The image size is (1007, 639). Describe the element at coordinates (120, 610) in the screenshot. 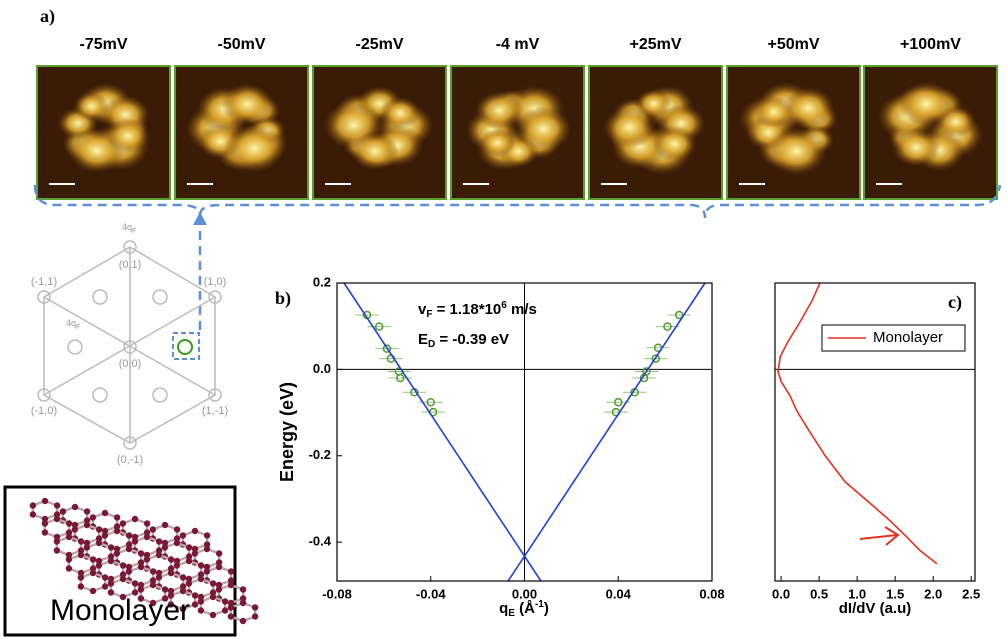

I see `inset-label: Monolayer` at that location.